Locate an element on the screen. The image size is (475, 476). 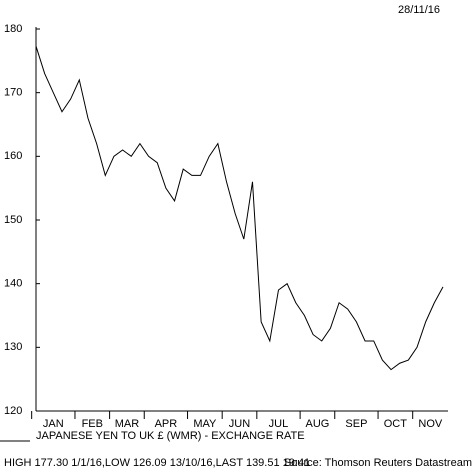
y-tick-label: 160 is located at coordinates (13, 156).